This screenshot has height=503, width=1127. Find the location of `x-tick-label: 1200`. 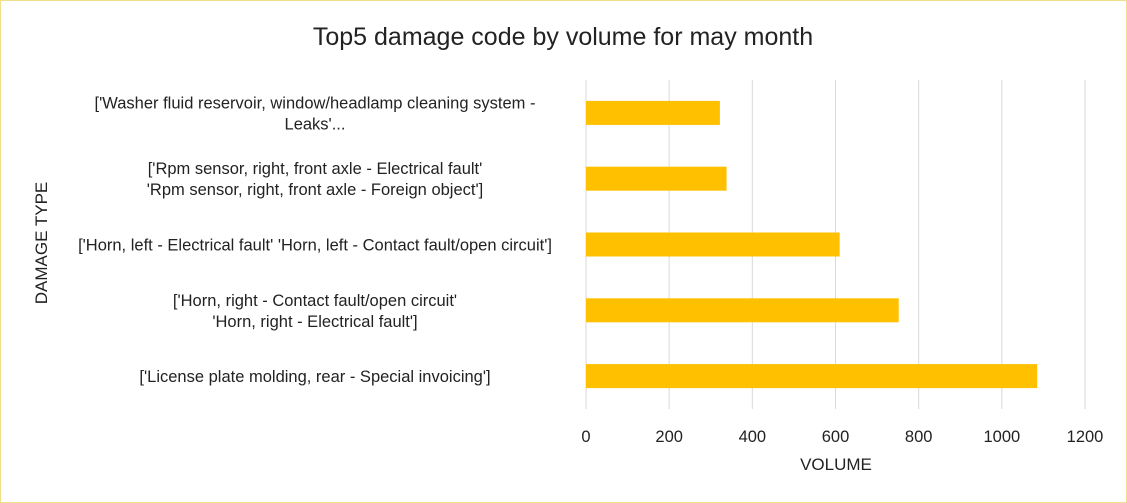

x-tick-label: 1200 is located at coordinates (1085, 437).